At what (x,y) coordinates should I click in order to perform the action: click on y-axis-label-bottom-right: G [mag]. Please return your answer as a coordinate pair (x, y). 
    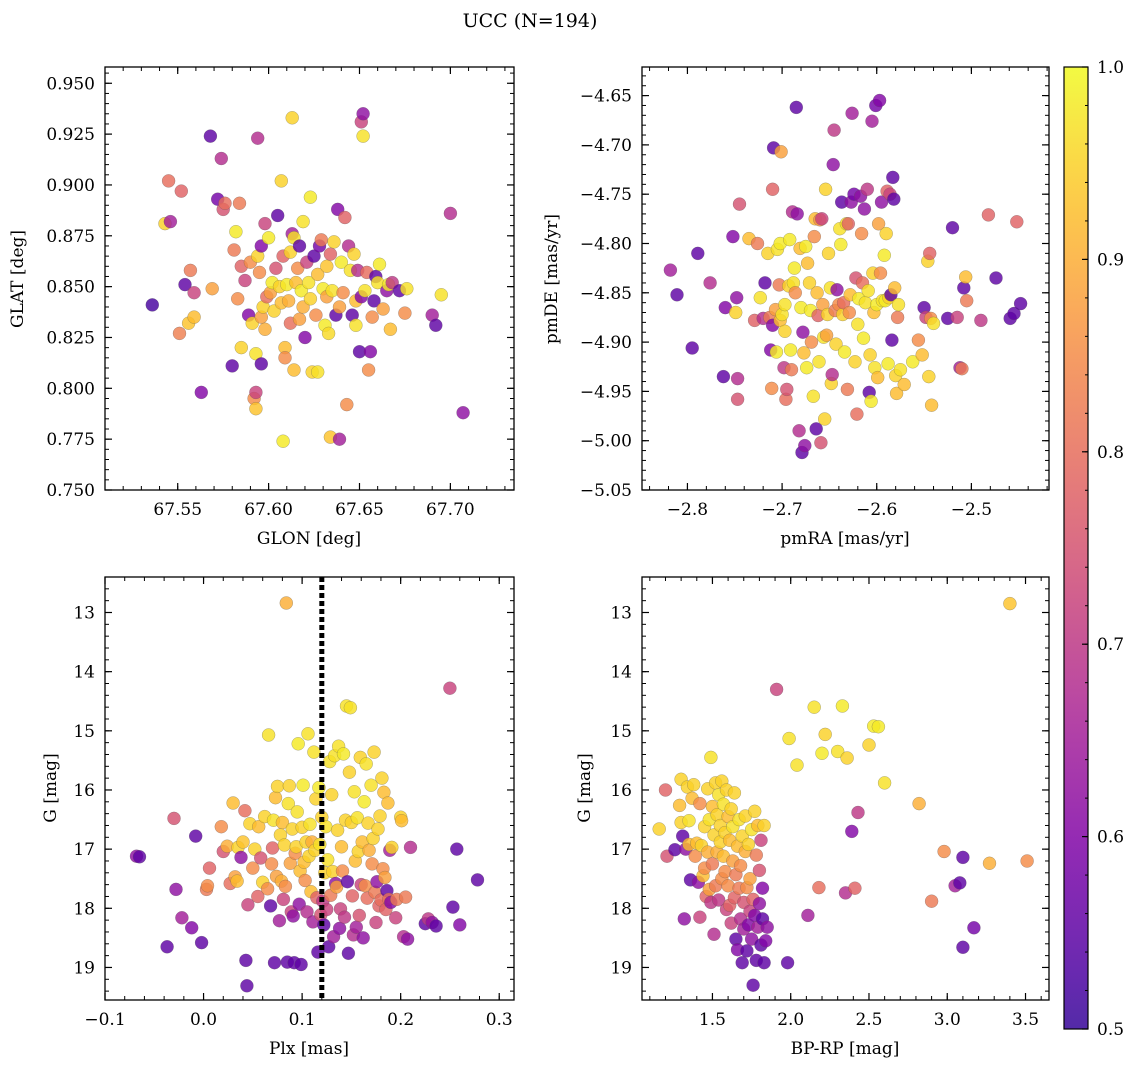
    Looking at the image, I should click on (585, 787).